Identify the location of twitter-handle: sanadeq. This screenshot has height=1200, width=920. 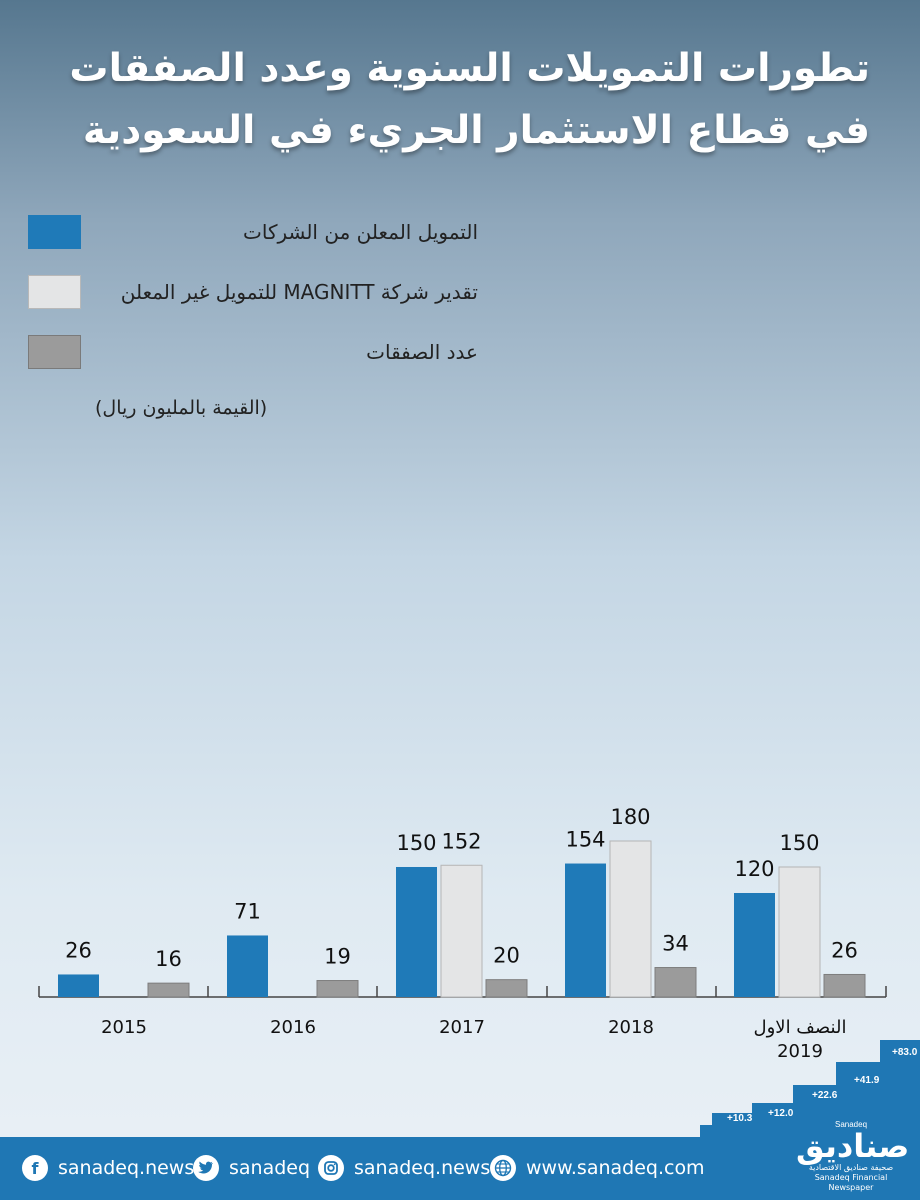
(270, 1168).